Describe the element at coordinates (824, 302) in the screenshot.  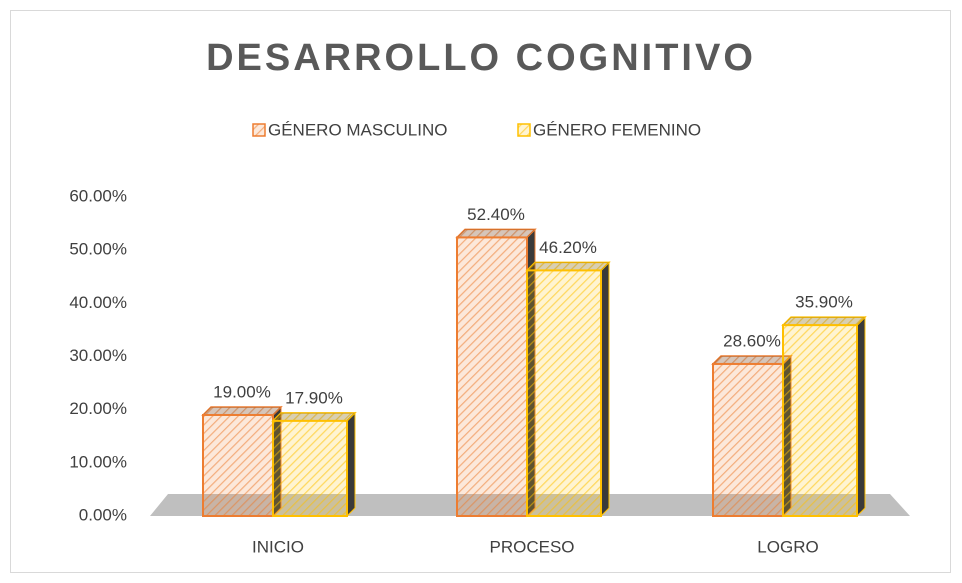
I see `data-label: 35.90%` at that location.